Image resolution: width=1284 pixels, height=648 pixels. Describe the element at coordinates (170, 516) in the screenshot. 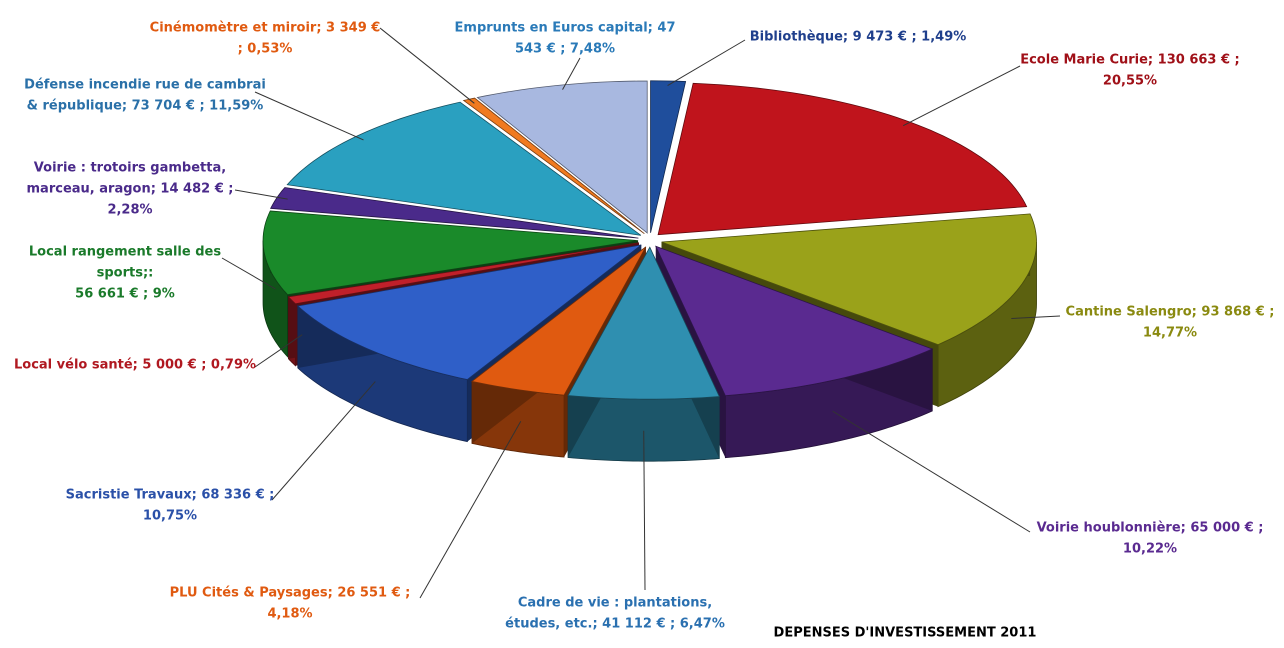

I see `slice-label: 10,75%` at that location.